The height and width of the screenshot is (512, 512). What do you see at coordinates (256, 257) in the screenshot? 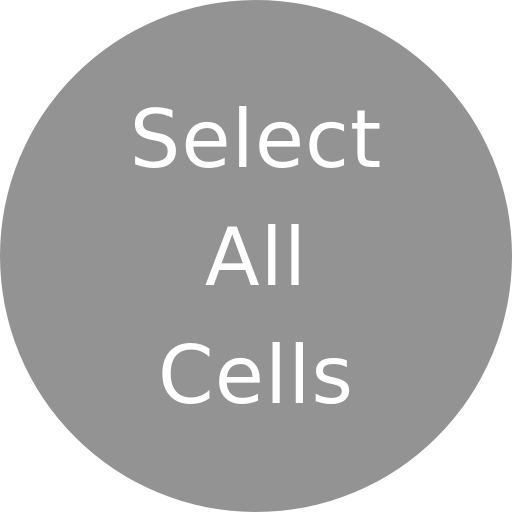
I see `label-line-2: All` at bounding box center [256, 257].